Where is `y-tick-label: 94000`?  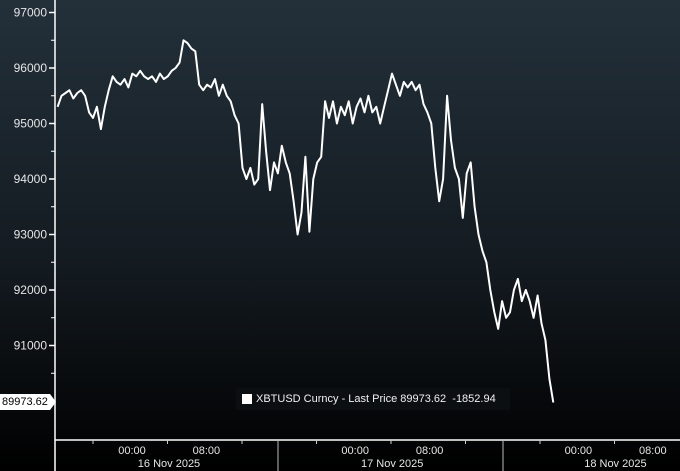 y-tick-label: 94000 is located at coordinates (31, 179).